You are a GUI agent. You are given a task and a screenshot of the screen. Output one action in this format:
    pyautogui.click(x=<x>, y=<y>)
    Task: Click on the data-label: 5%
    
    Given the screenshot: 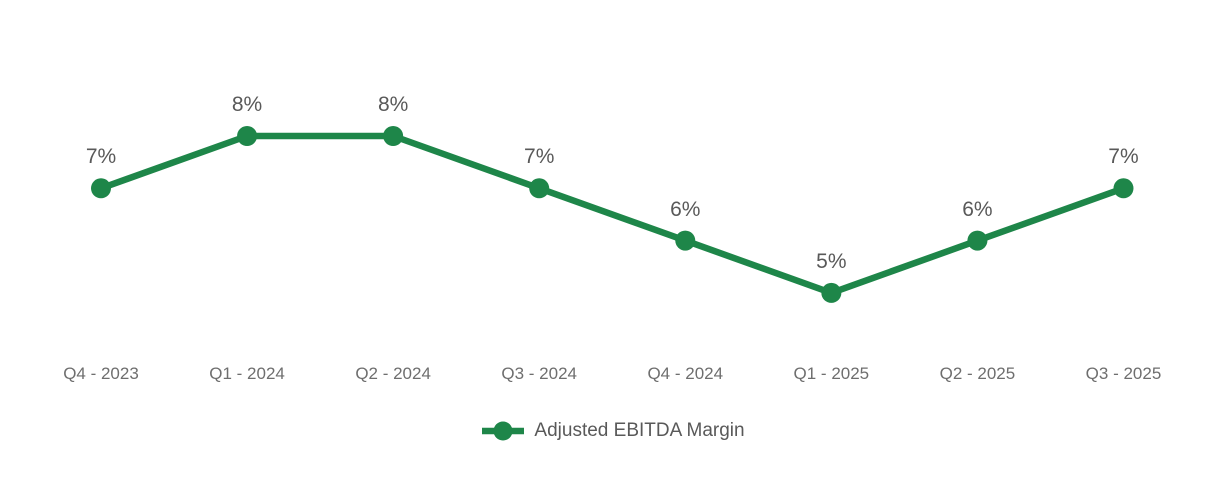 What is the action you would take?
    pyautogui.click(x=831, y=261)
    